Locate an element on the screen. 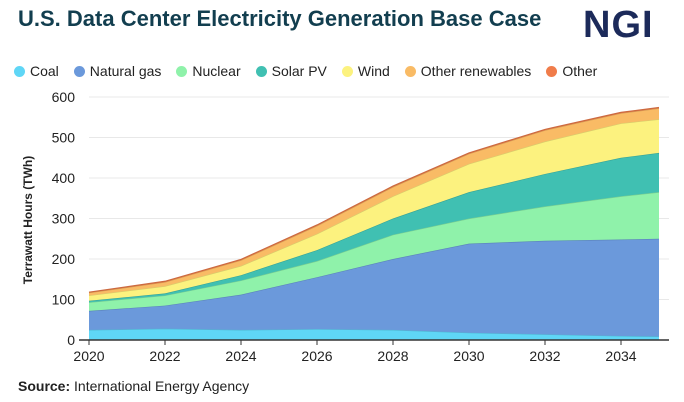 This screenshot has height=402, width=684. x-tick-label: 2028 is located at coordinates (392, 356).